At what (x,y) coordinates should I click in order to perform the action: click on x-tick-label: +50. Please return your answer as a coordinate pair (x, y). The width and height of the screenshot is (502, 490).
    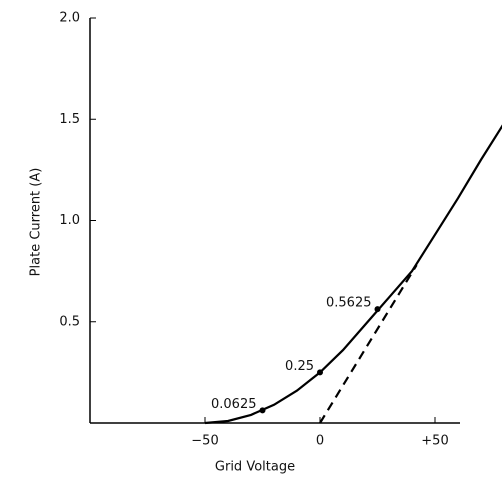
    Looking at the image, I should click on (434, 441).